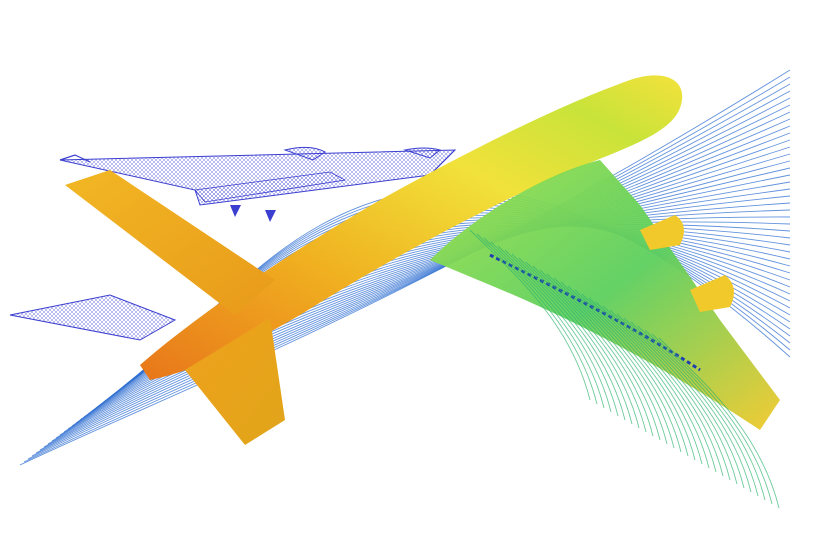 The image size is (816, 545). I want to click on vertical-fin, so click(235, 381).